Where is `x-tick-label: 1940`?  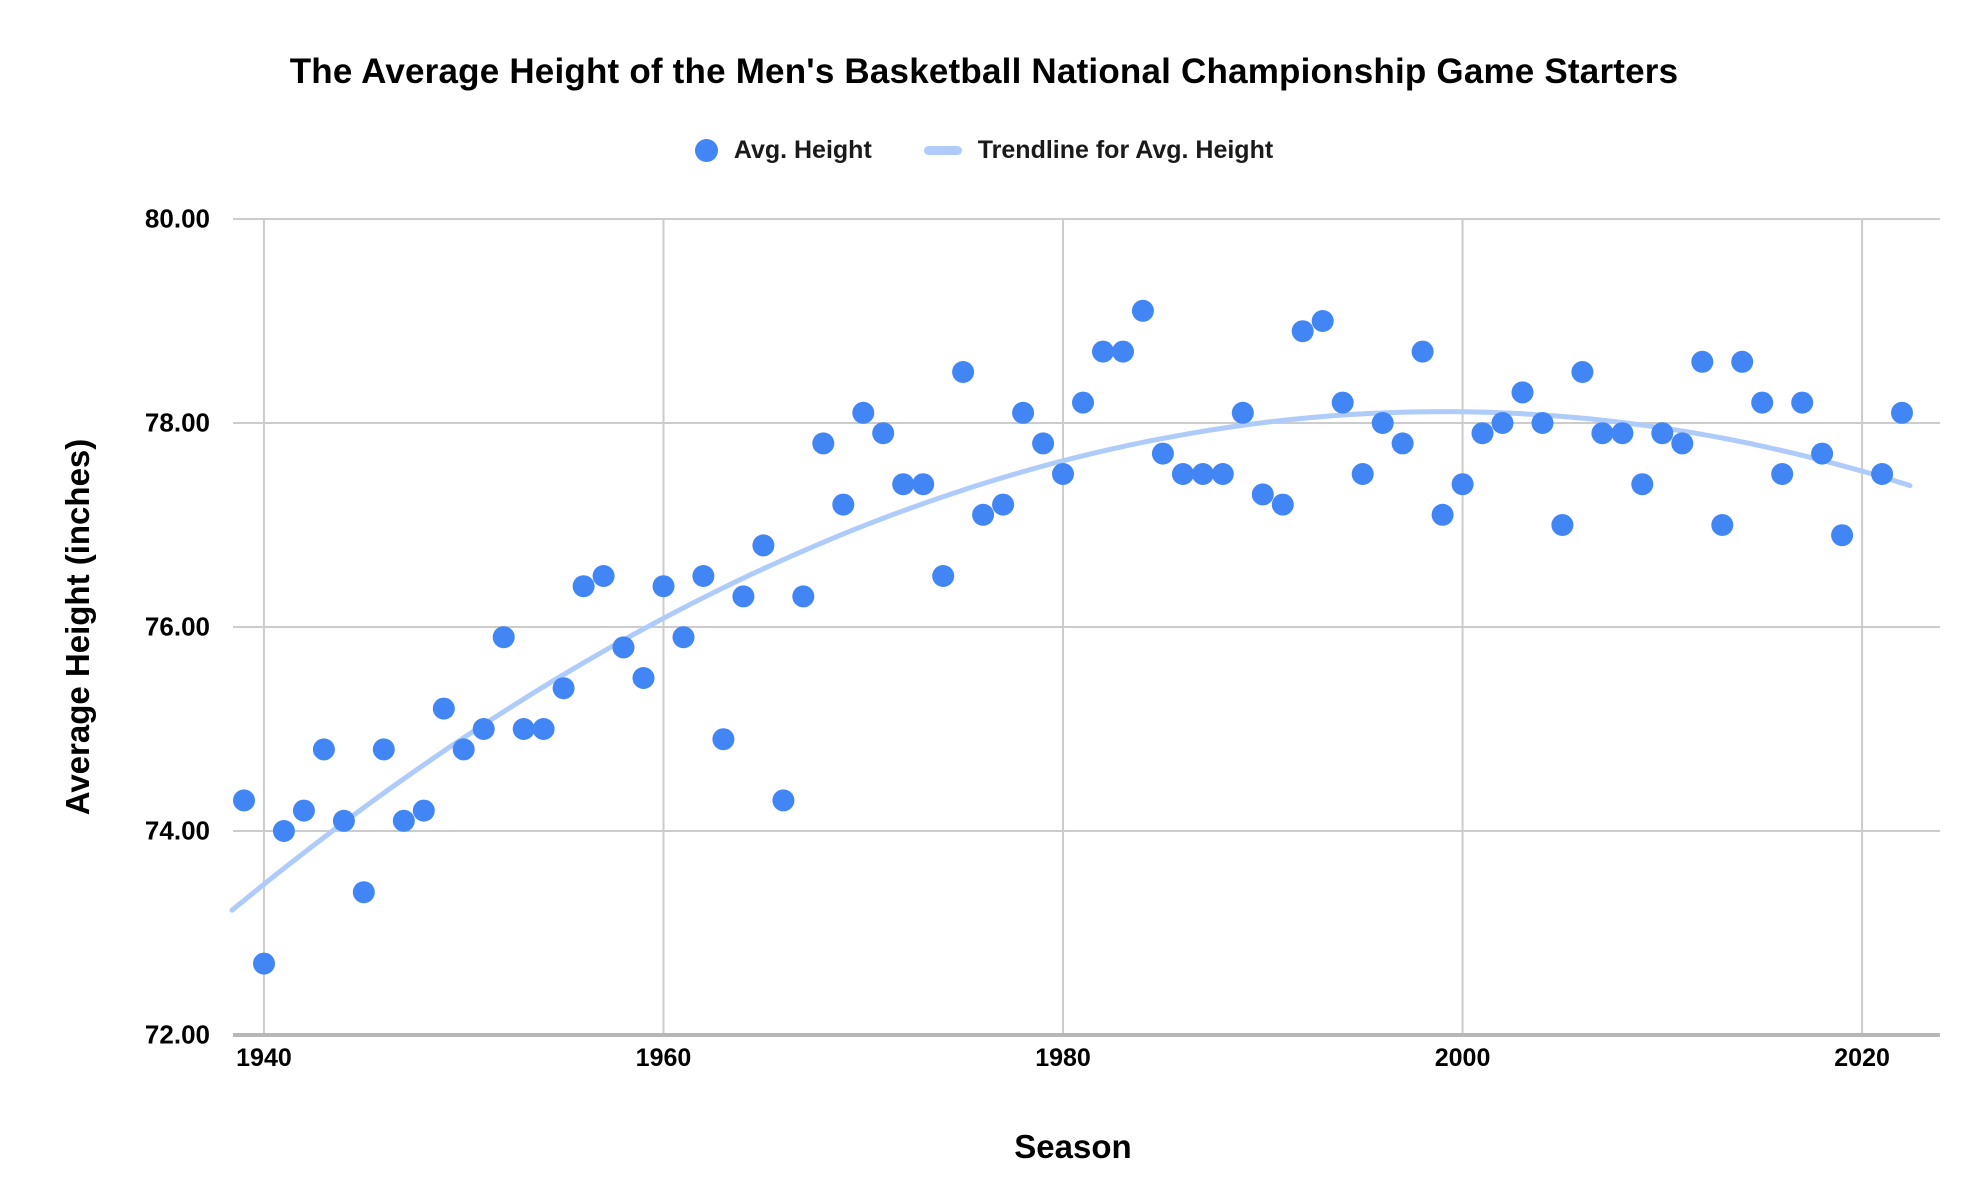 x-tick-label: 1940 is located at coordinates (264, 1058).